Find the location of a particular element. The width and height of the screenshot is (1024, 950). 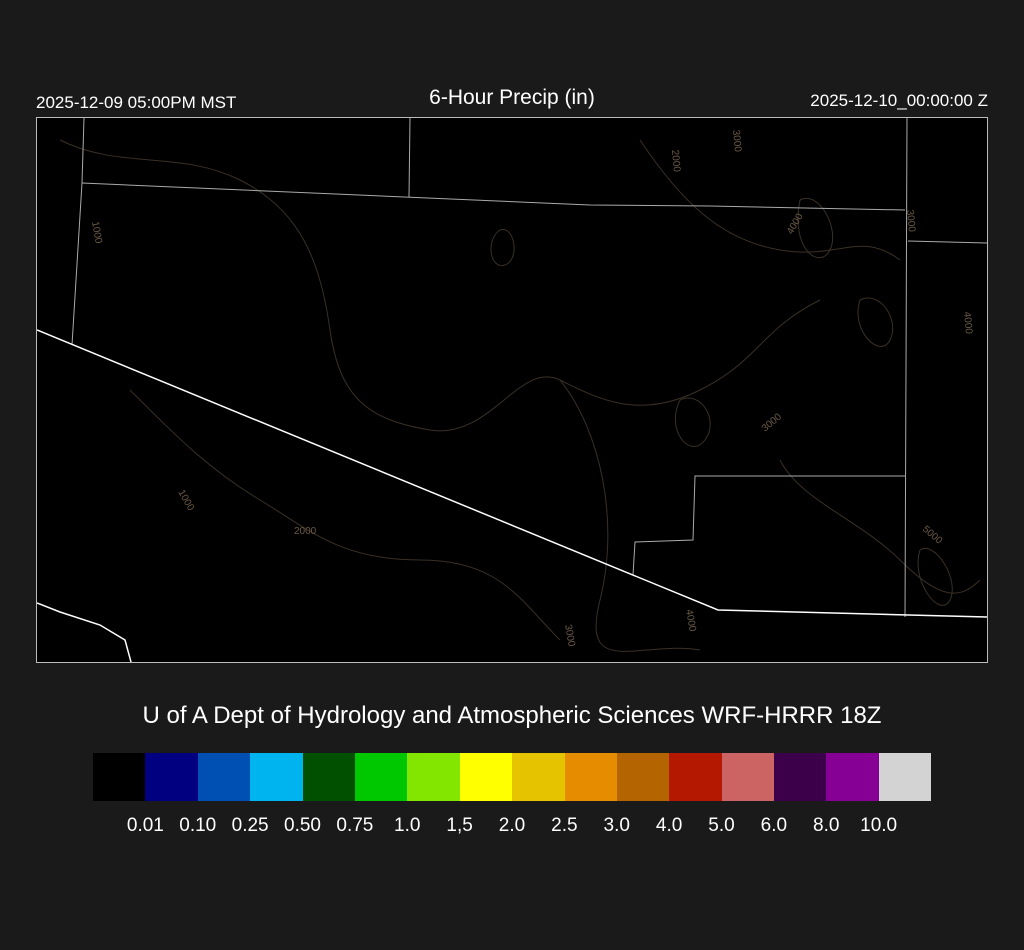

legend-label: 6.0 is located at coordinates (774, 825).